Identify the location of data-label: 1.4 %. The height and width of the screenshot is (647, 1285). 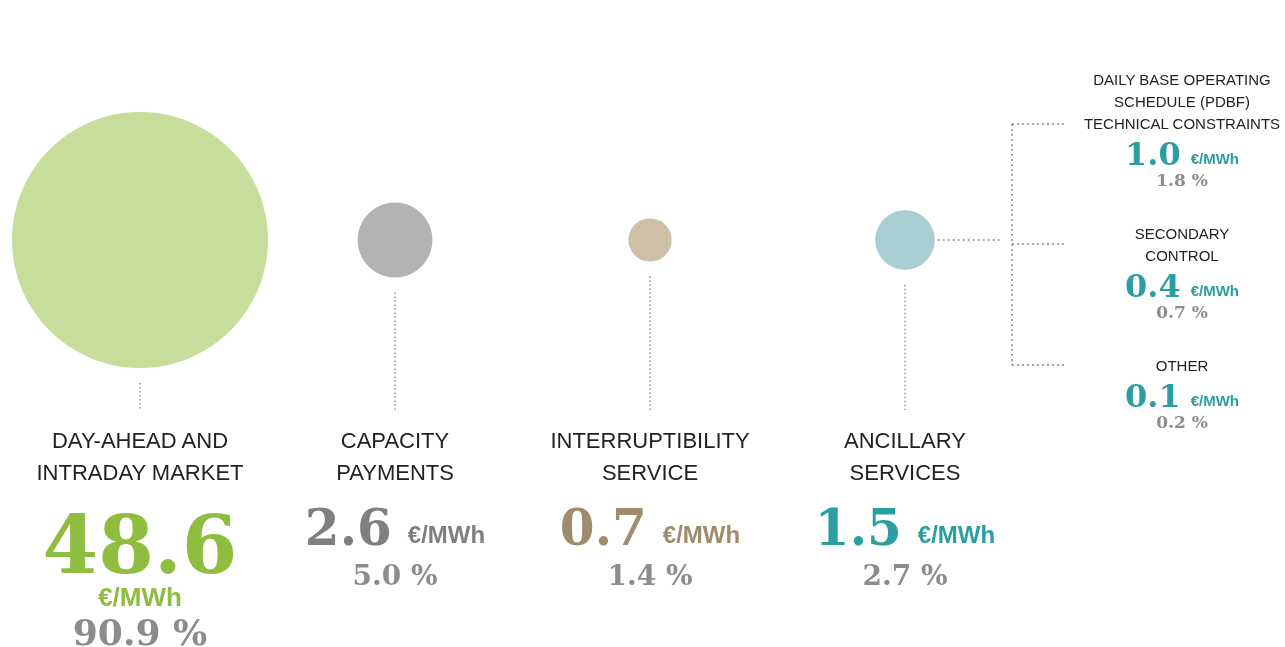
(650, 575).